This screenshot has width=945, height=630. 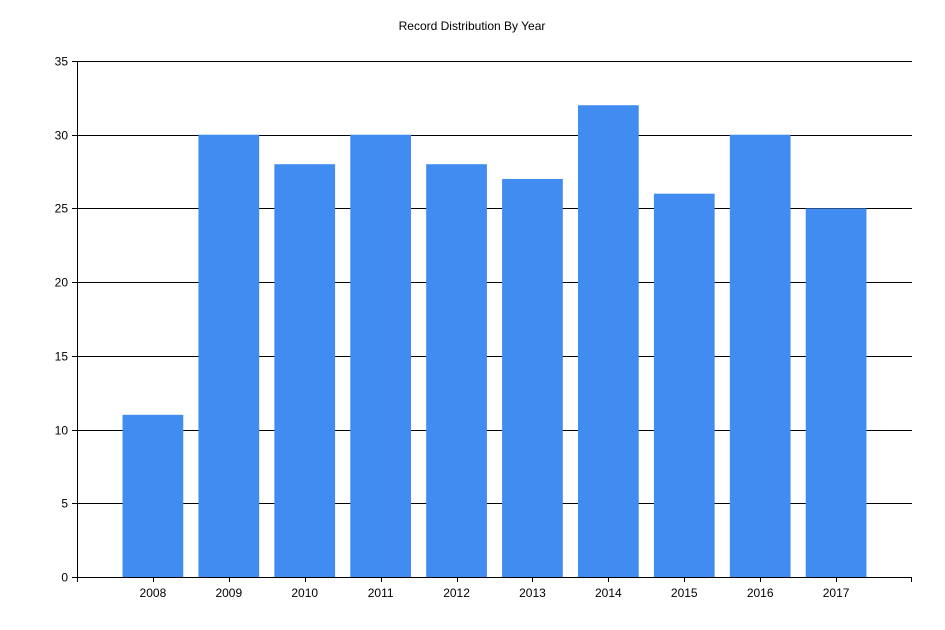 I want to click on x-tick-label: 2014, so click(x=608, y=593).